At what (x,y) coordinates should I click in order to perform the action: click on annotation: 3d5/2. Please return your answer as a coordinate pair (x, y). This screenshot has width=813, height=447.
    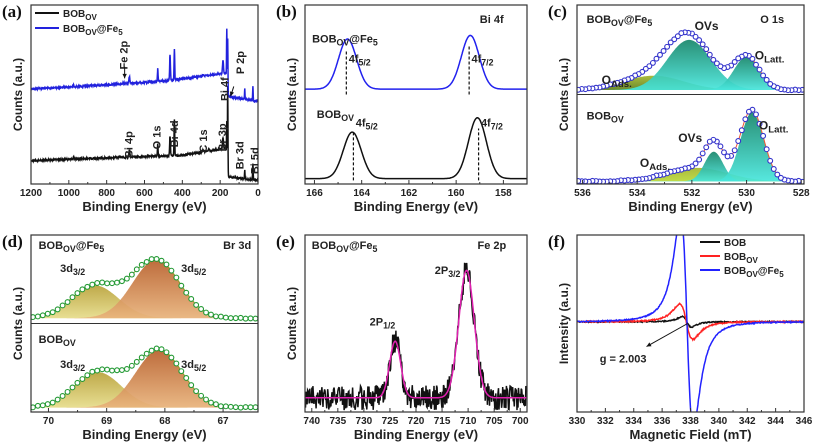
    Looking at the image, I should click on (193, 366).